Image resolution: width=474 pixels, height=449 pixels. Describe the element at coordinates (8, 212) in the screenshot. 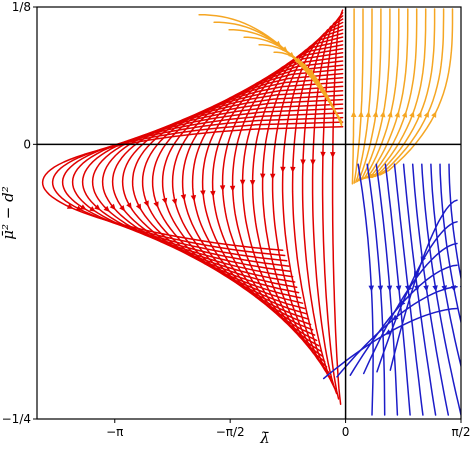

I see `y-axis-label: μ̄² − d̄²` at that location.